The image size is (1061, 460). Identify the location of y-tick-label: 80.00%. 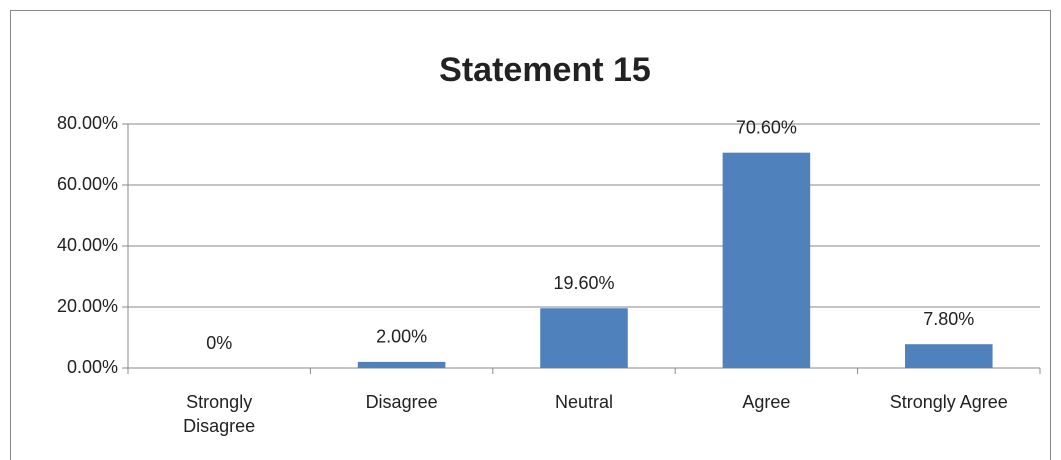
(87, 123).